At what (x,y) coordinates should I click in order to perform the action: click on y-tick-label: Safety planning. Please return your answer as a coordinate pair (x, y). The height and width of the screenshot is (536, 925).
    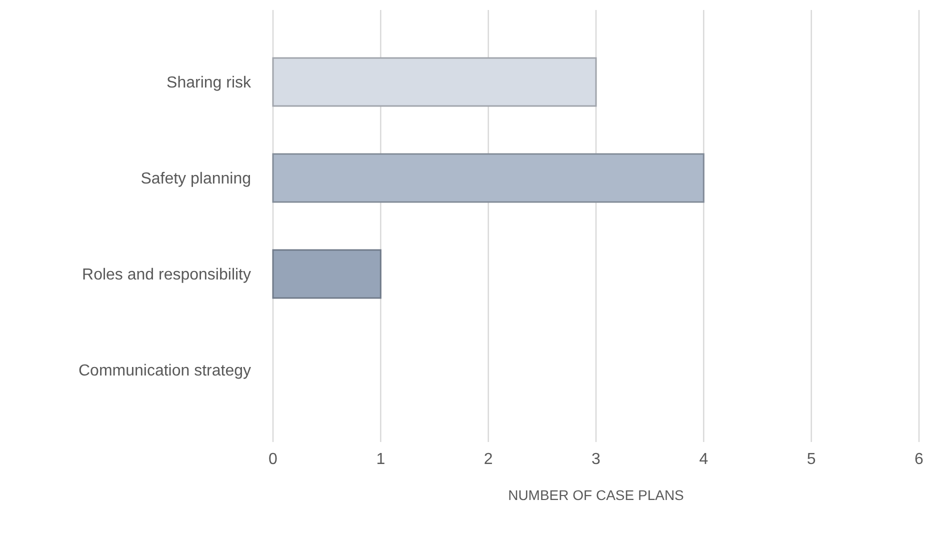
    Looking at the image, I should click on (195, 179).